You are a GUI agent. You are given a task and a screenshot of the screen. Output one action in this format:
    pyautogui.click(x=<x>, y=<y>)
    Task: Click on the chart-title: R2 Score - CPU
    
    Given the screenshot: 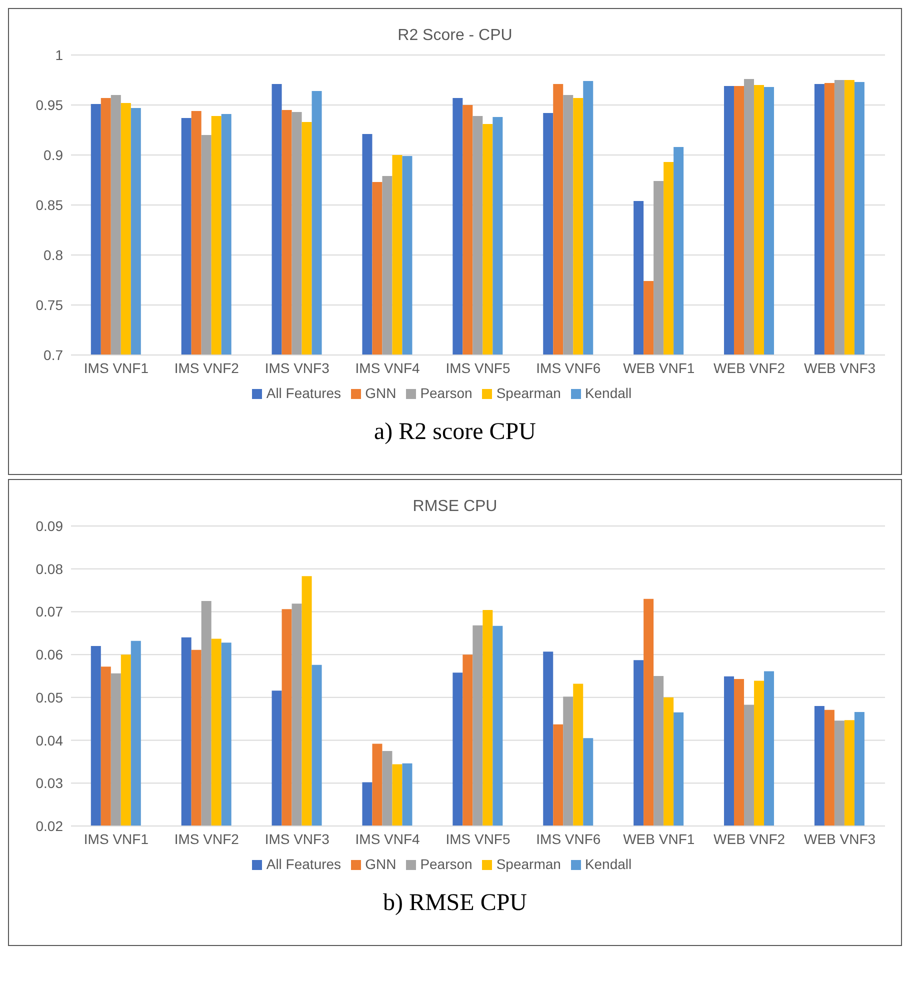 What is the action you would take?
    pyautogui.click(x=455, y=36)
    